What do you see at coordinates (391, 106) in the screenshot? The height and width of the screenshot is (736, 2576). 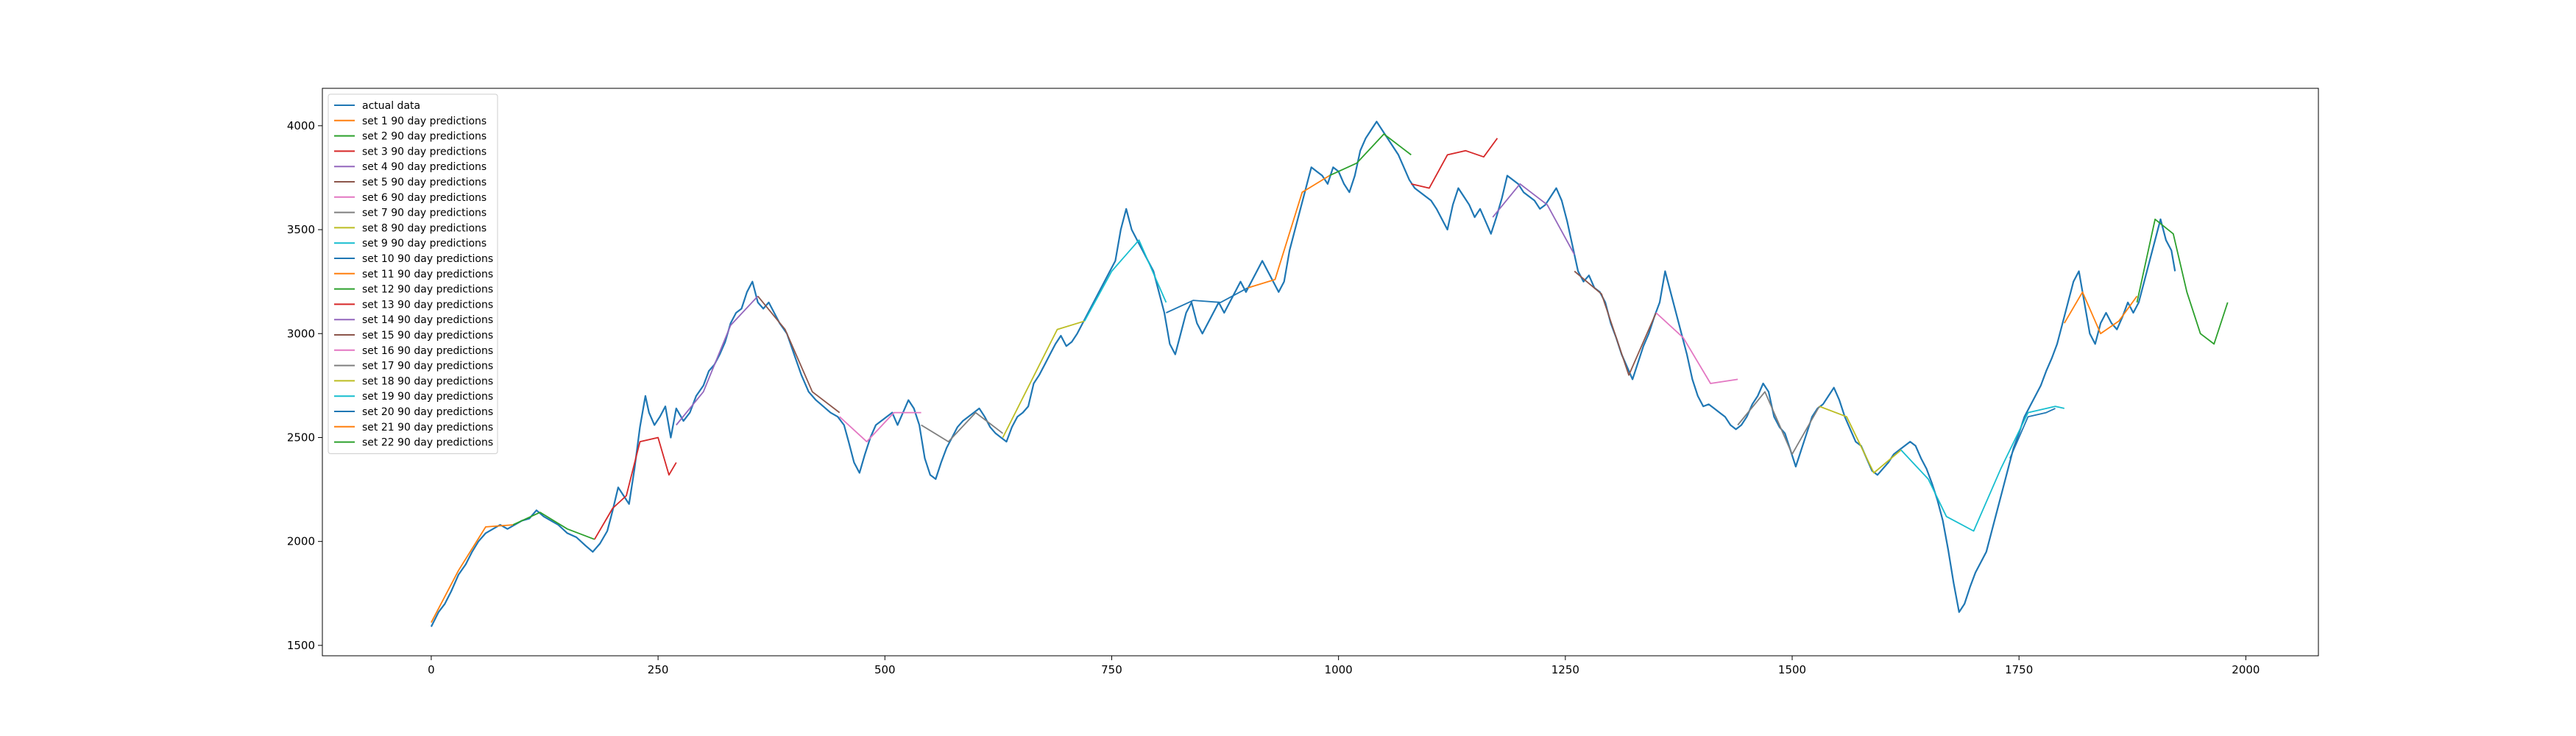 I see `legend-label: actual data` at bounding box center [391, 106].